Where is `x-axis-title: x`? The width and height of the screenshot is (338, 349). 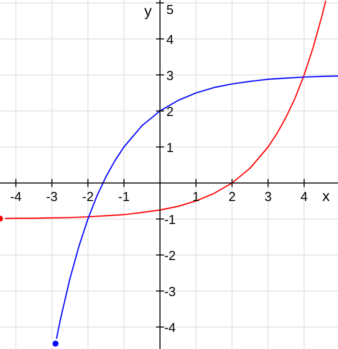 x-axis-title: x is located at coordinates (326, 196).